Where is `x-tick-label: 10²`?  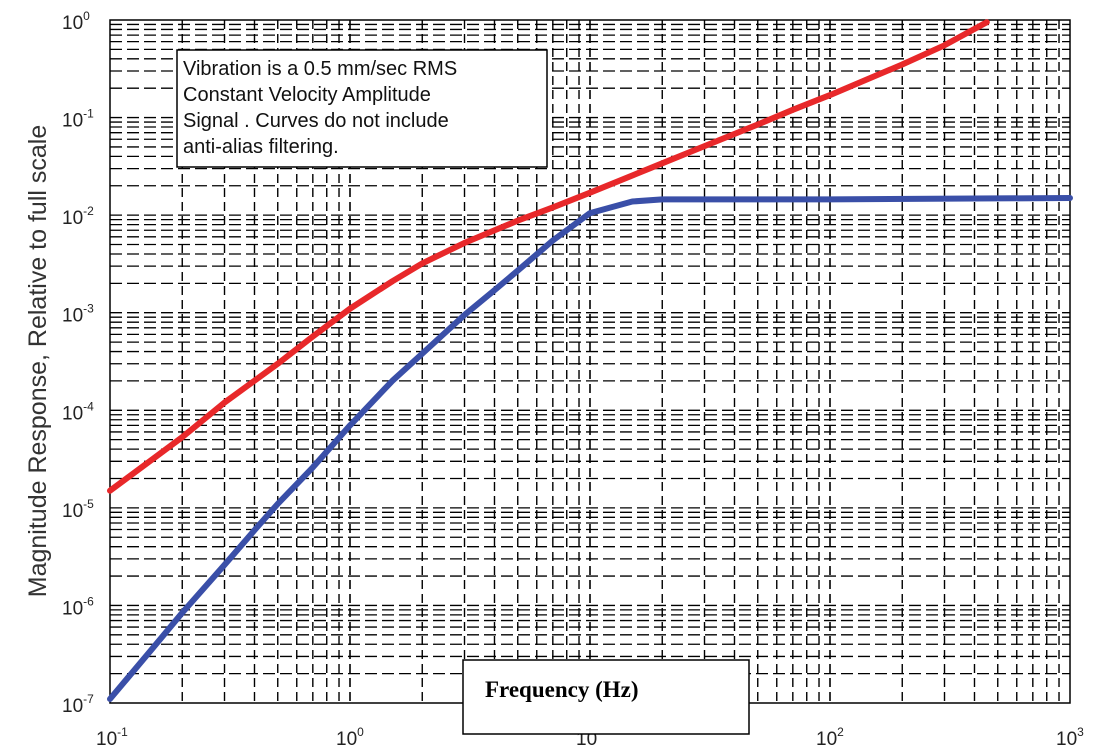
x-tick-label: 10² is located at coordinates (830, 737).